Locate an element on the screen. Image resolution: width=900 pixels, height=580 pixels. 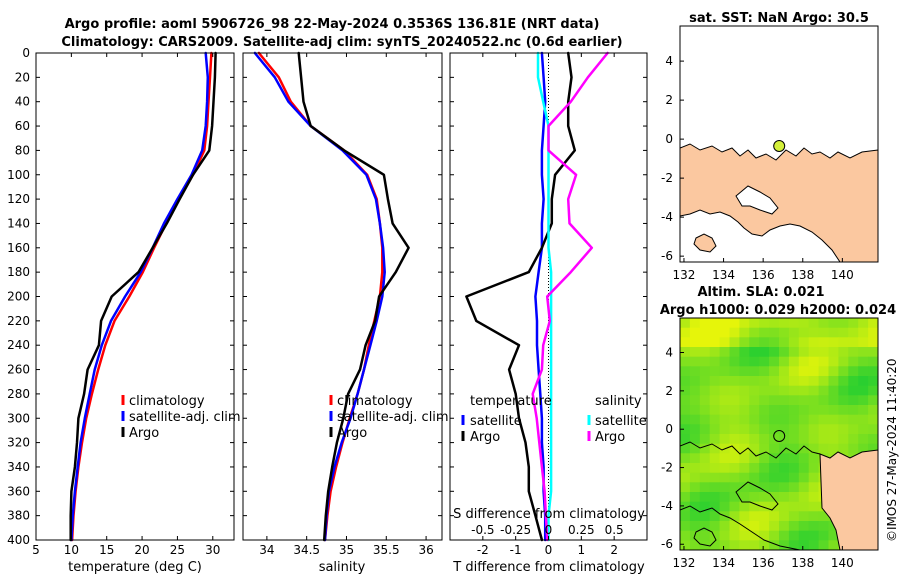
y-tick-label: 2 is located at coordinates (669, 391).